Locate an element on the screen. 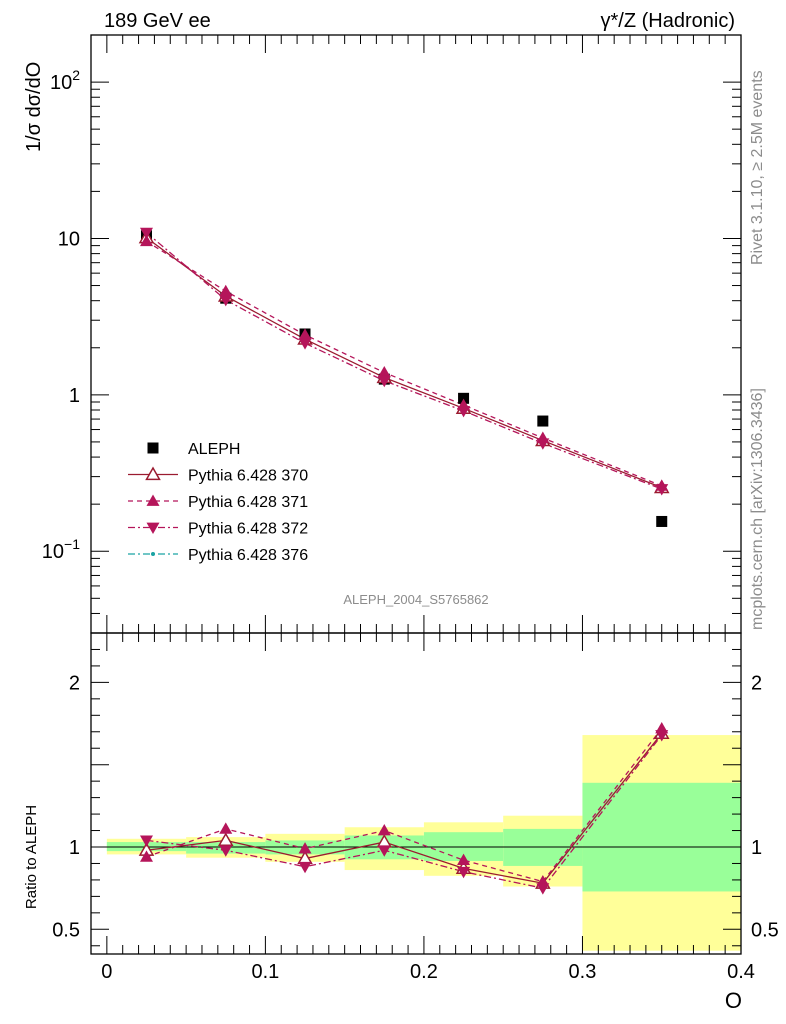 This screenshot has height=1024, width=786. ratio-y-tick-label: 2 is located at coordinates (74, 683).